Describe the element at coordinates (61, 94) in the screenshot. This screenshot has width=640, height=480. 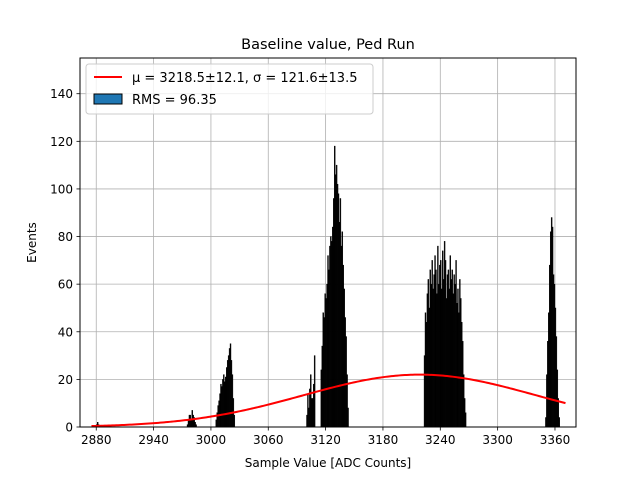
I see `y-tick-label: 140` at that location.